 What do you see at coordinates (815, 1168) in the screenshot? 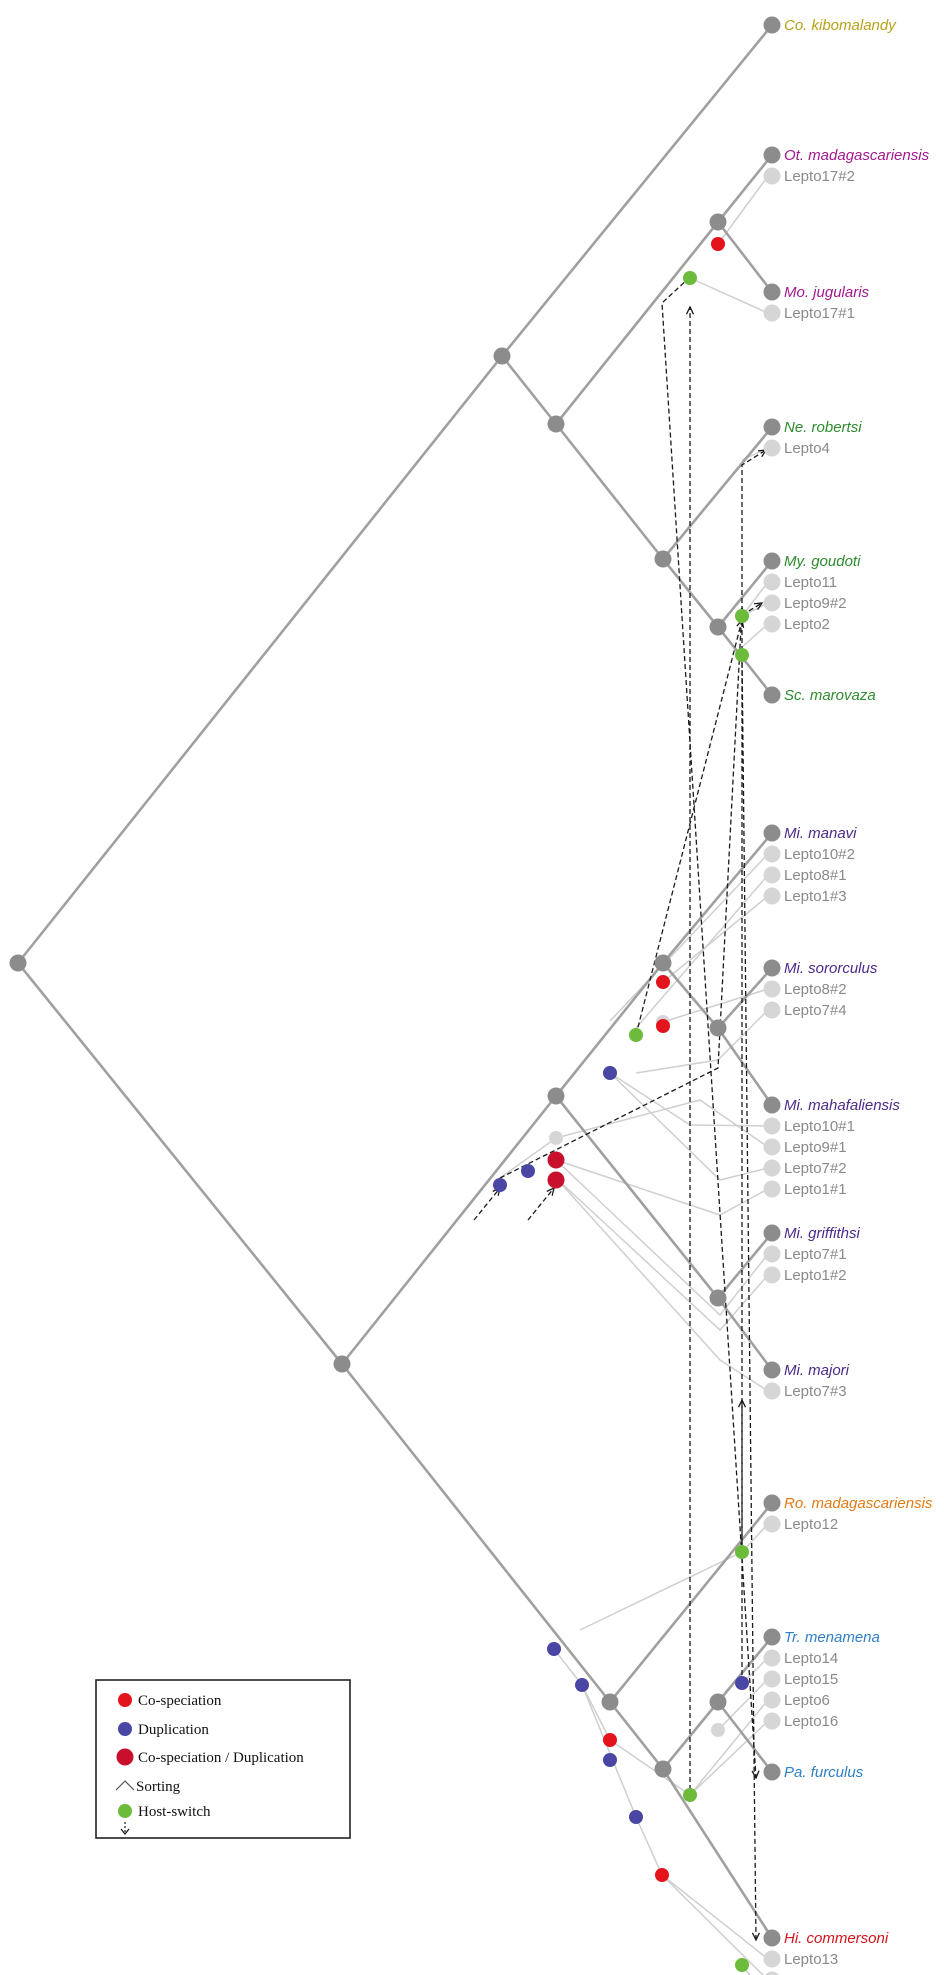
I see `symbiont-tip-label: Lepto7#2` at bounding box center [815, 1168].